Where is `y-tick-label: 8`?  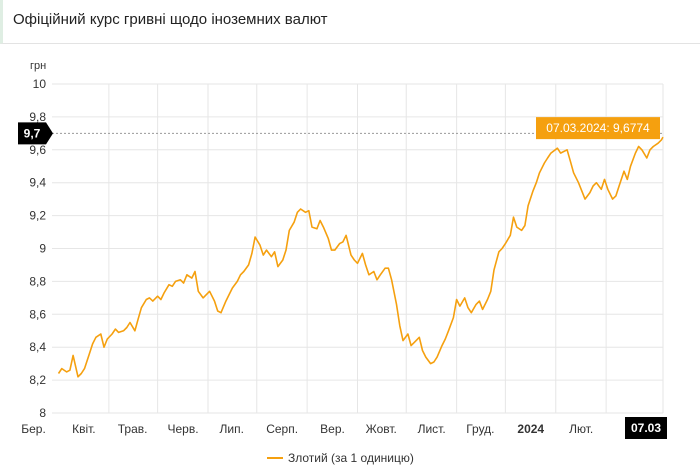 y-tick-label: 8 is located at coordinates (42, 413).